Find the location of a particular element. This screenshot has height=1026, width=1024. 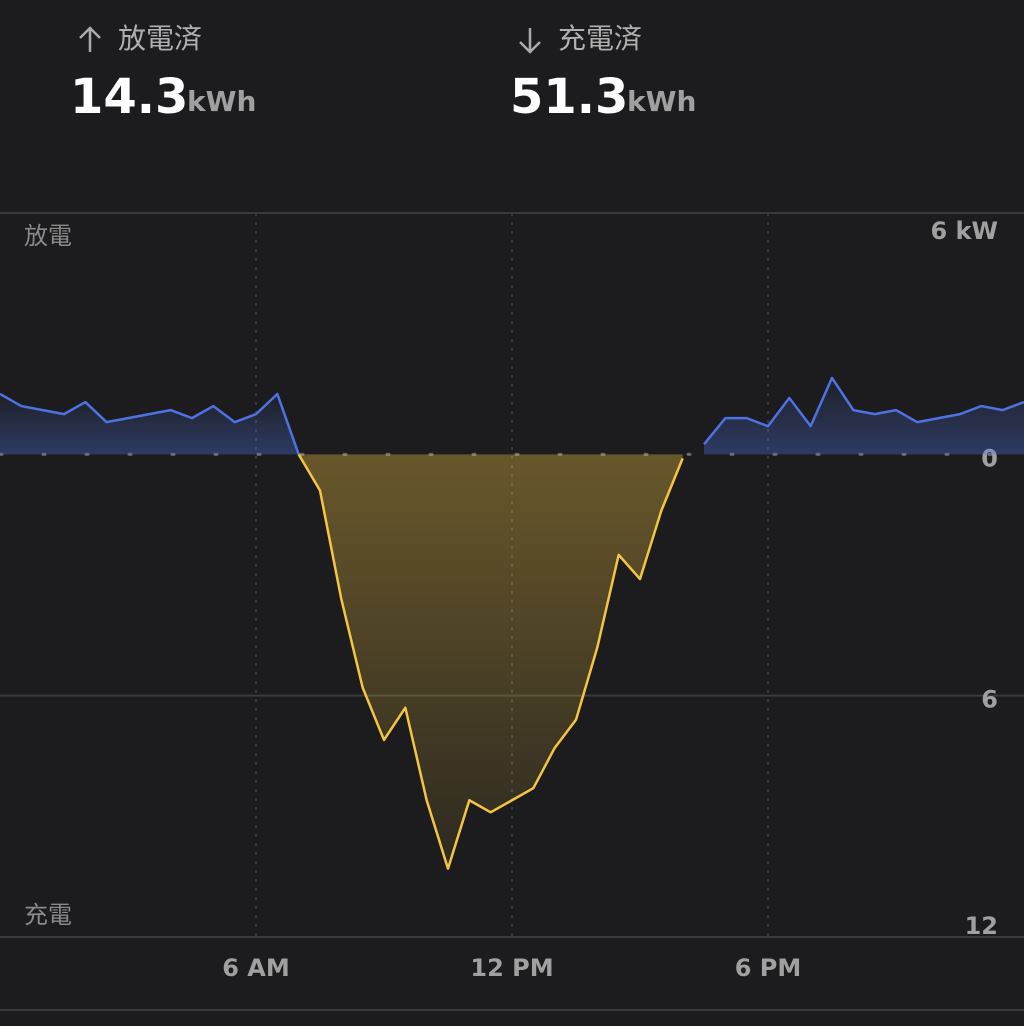

y-tick-label: 6 is located at coordinates (989, 700).